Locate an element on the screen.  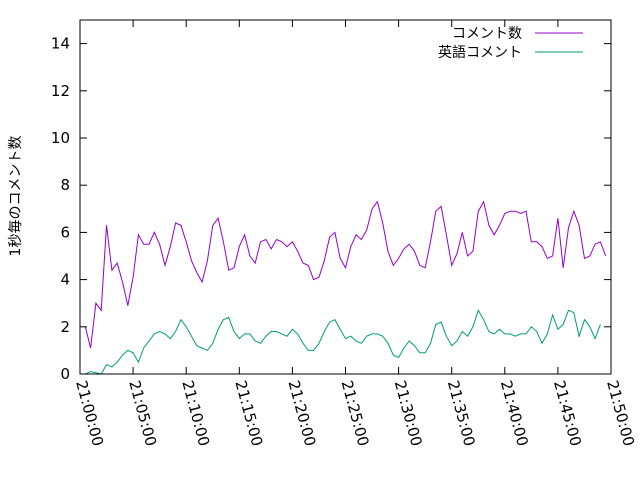
y-tick-label: 14 is located at coordinates (60, 44).